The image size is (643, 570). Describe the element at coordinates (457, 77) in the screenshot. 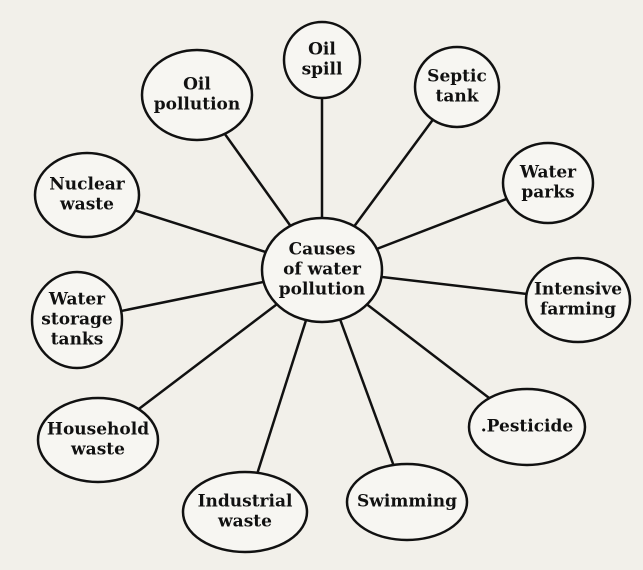

I see `node-label: Septic` at that location.